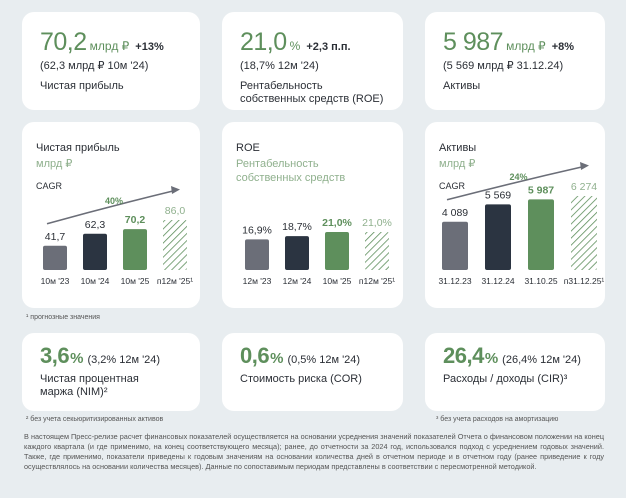  Describe the element at coordinates (463, 355) in the screenshot. I see `kpi-value: 26,4` at that location.